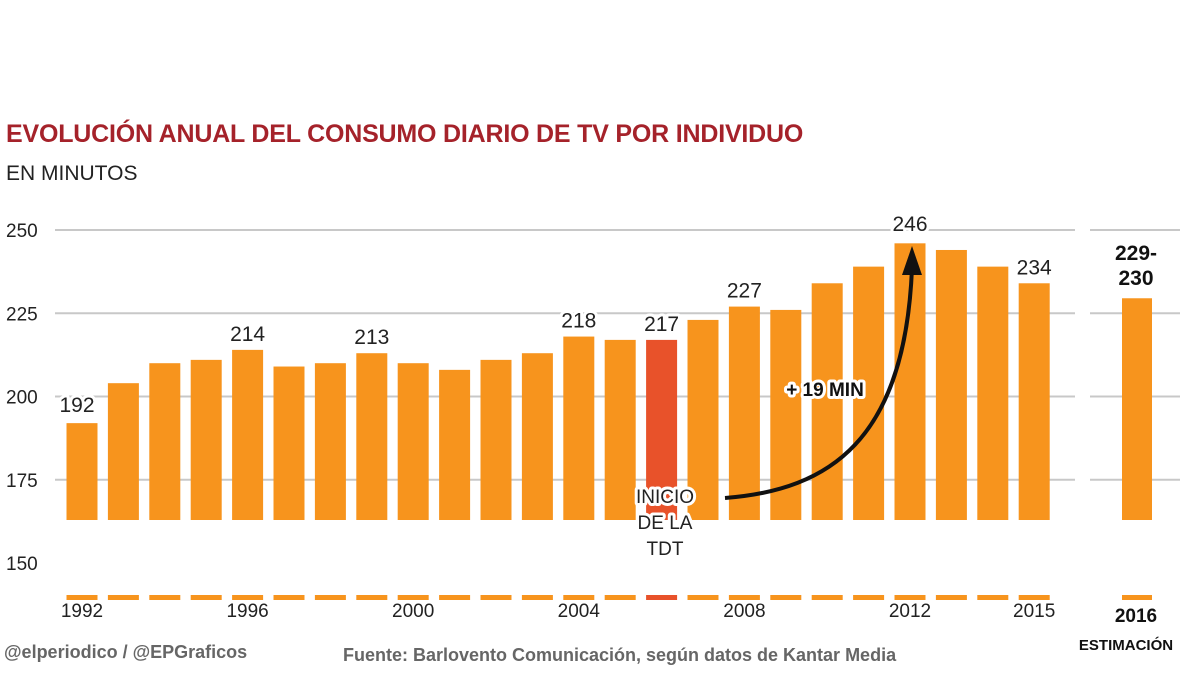 This screenshot has height=675, width=1200. I want to click on x-tick-label: 1996, so click(247, 611).